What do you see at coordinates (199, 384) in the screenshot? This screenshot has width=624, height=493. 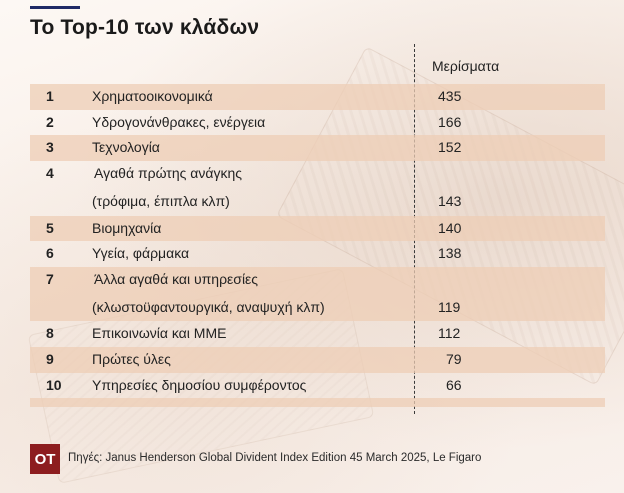 I see `row-category: Υπηρεσίες δημοσίου συμφέροντος` at bounding box center [199, 384].